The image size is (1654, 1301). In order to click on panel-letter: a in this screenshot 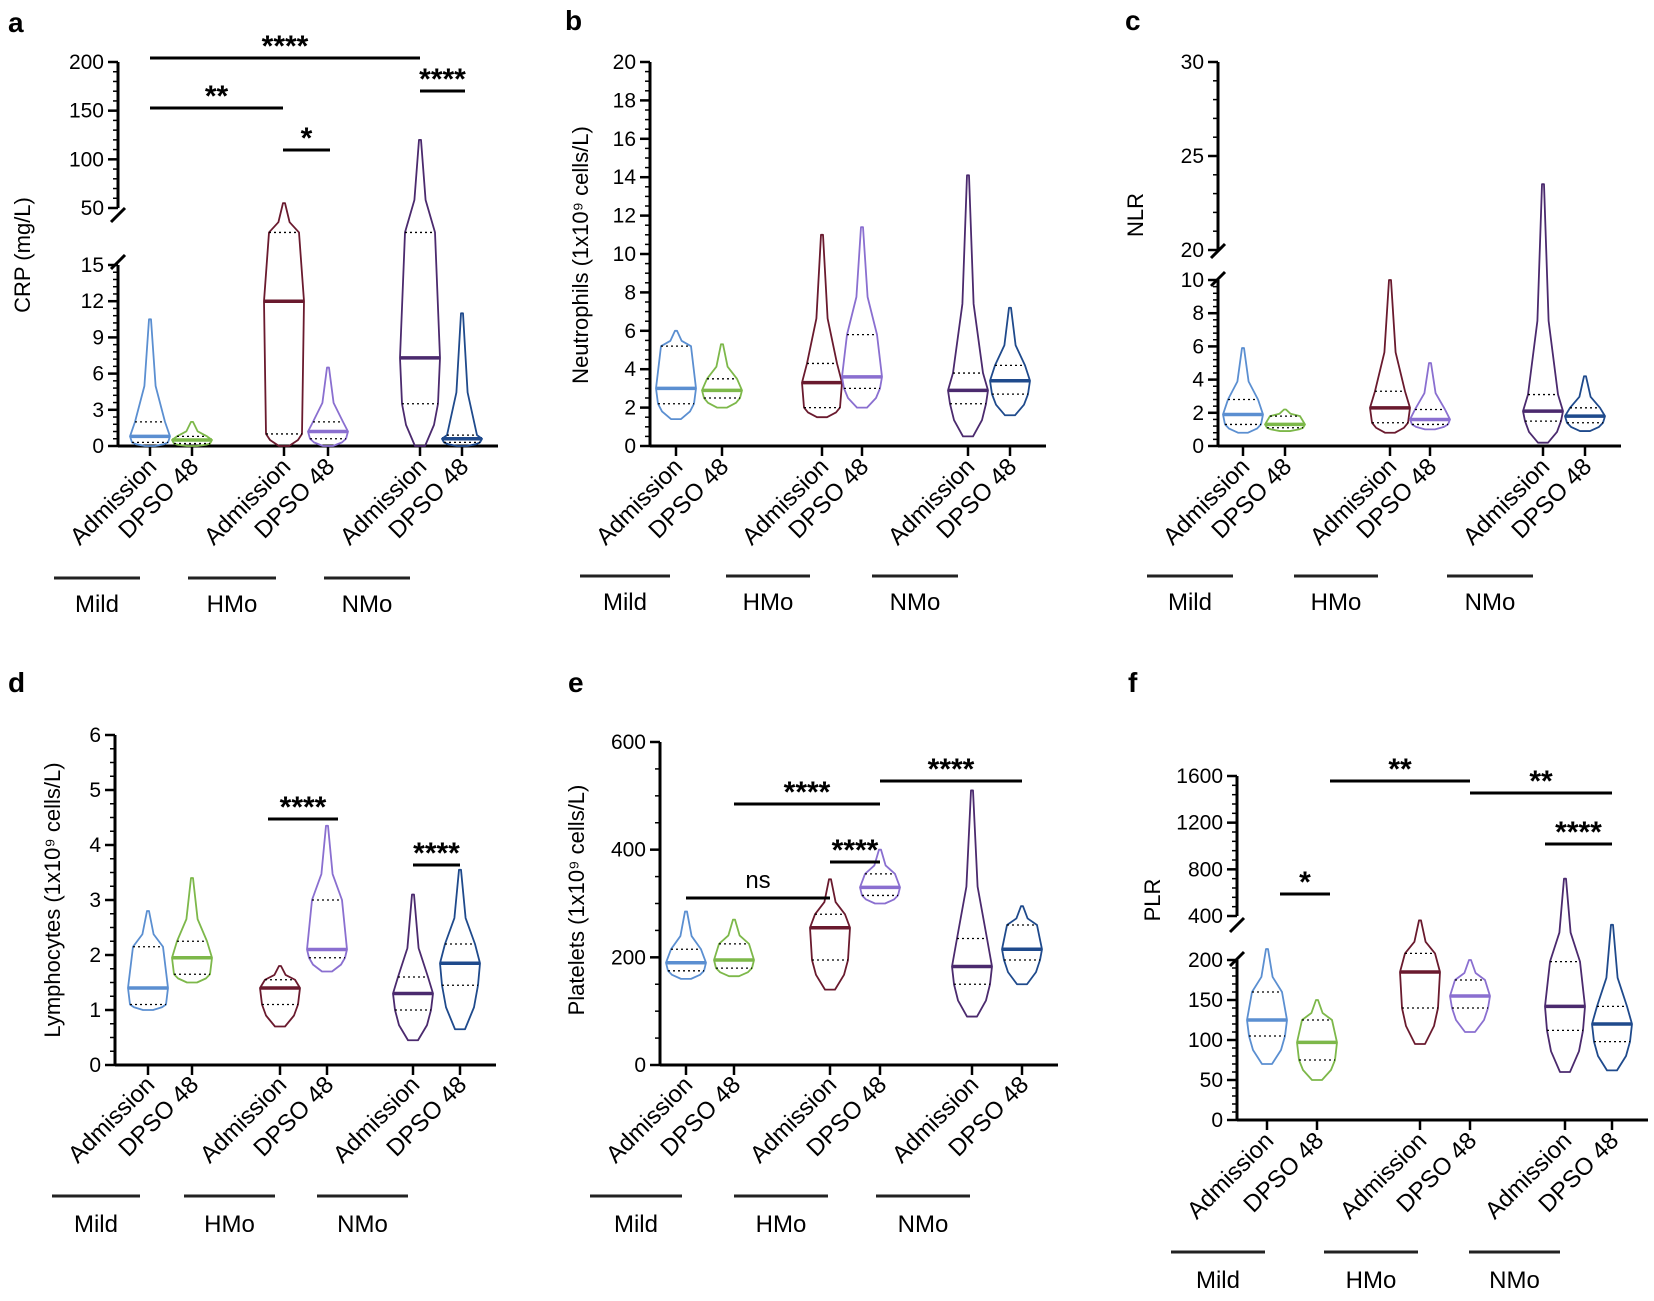, I will do `click(16, 22)`.